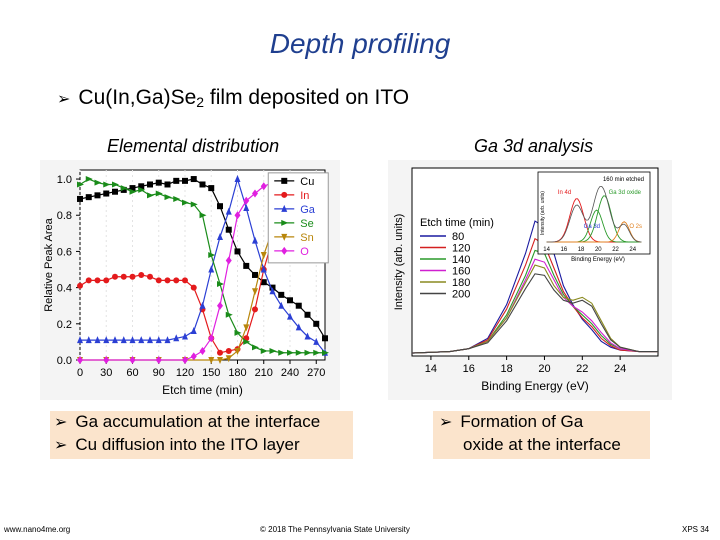 The height and width of the screenshot is (540, 720). I want to click on x-axis-label: Binding Energy (eV), so click(534, 386).